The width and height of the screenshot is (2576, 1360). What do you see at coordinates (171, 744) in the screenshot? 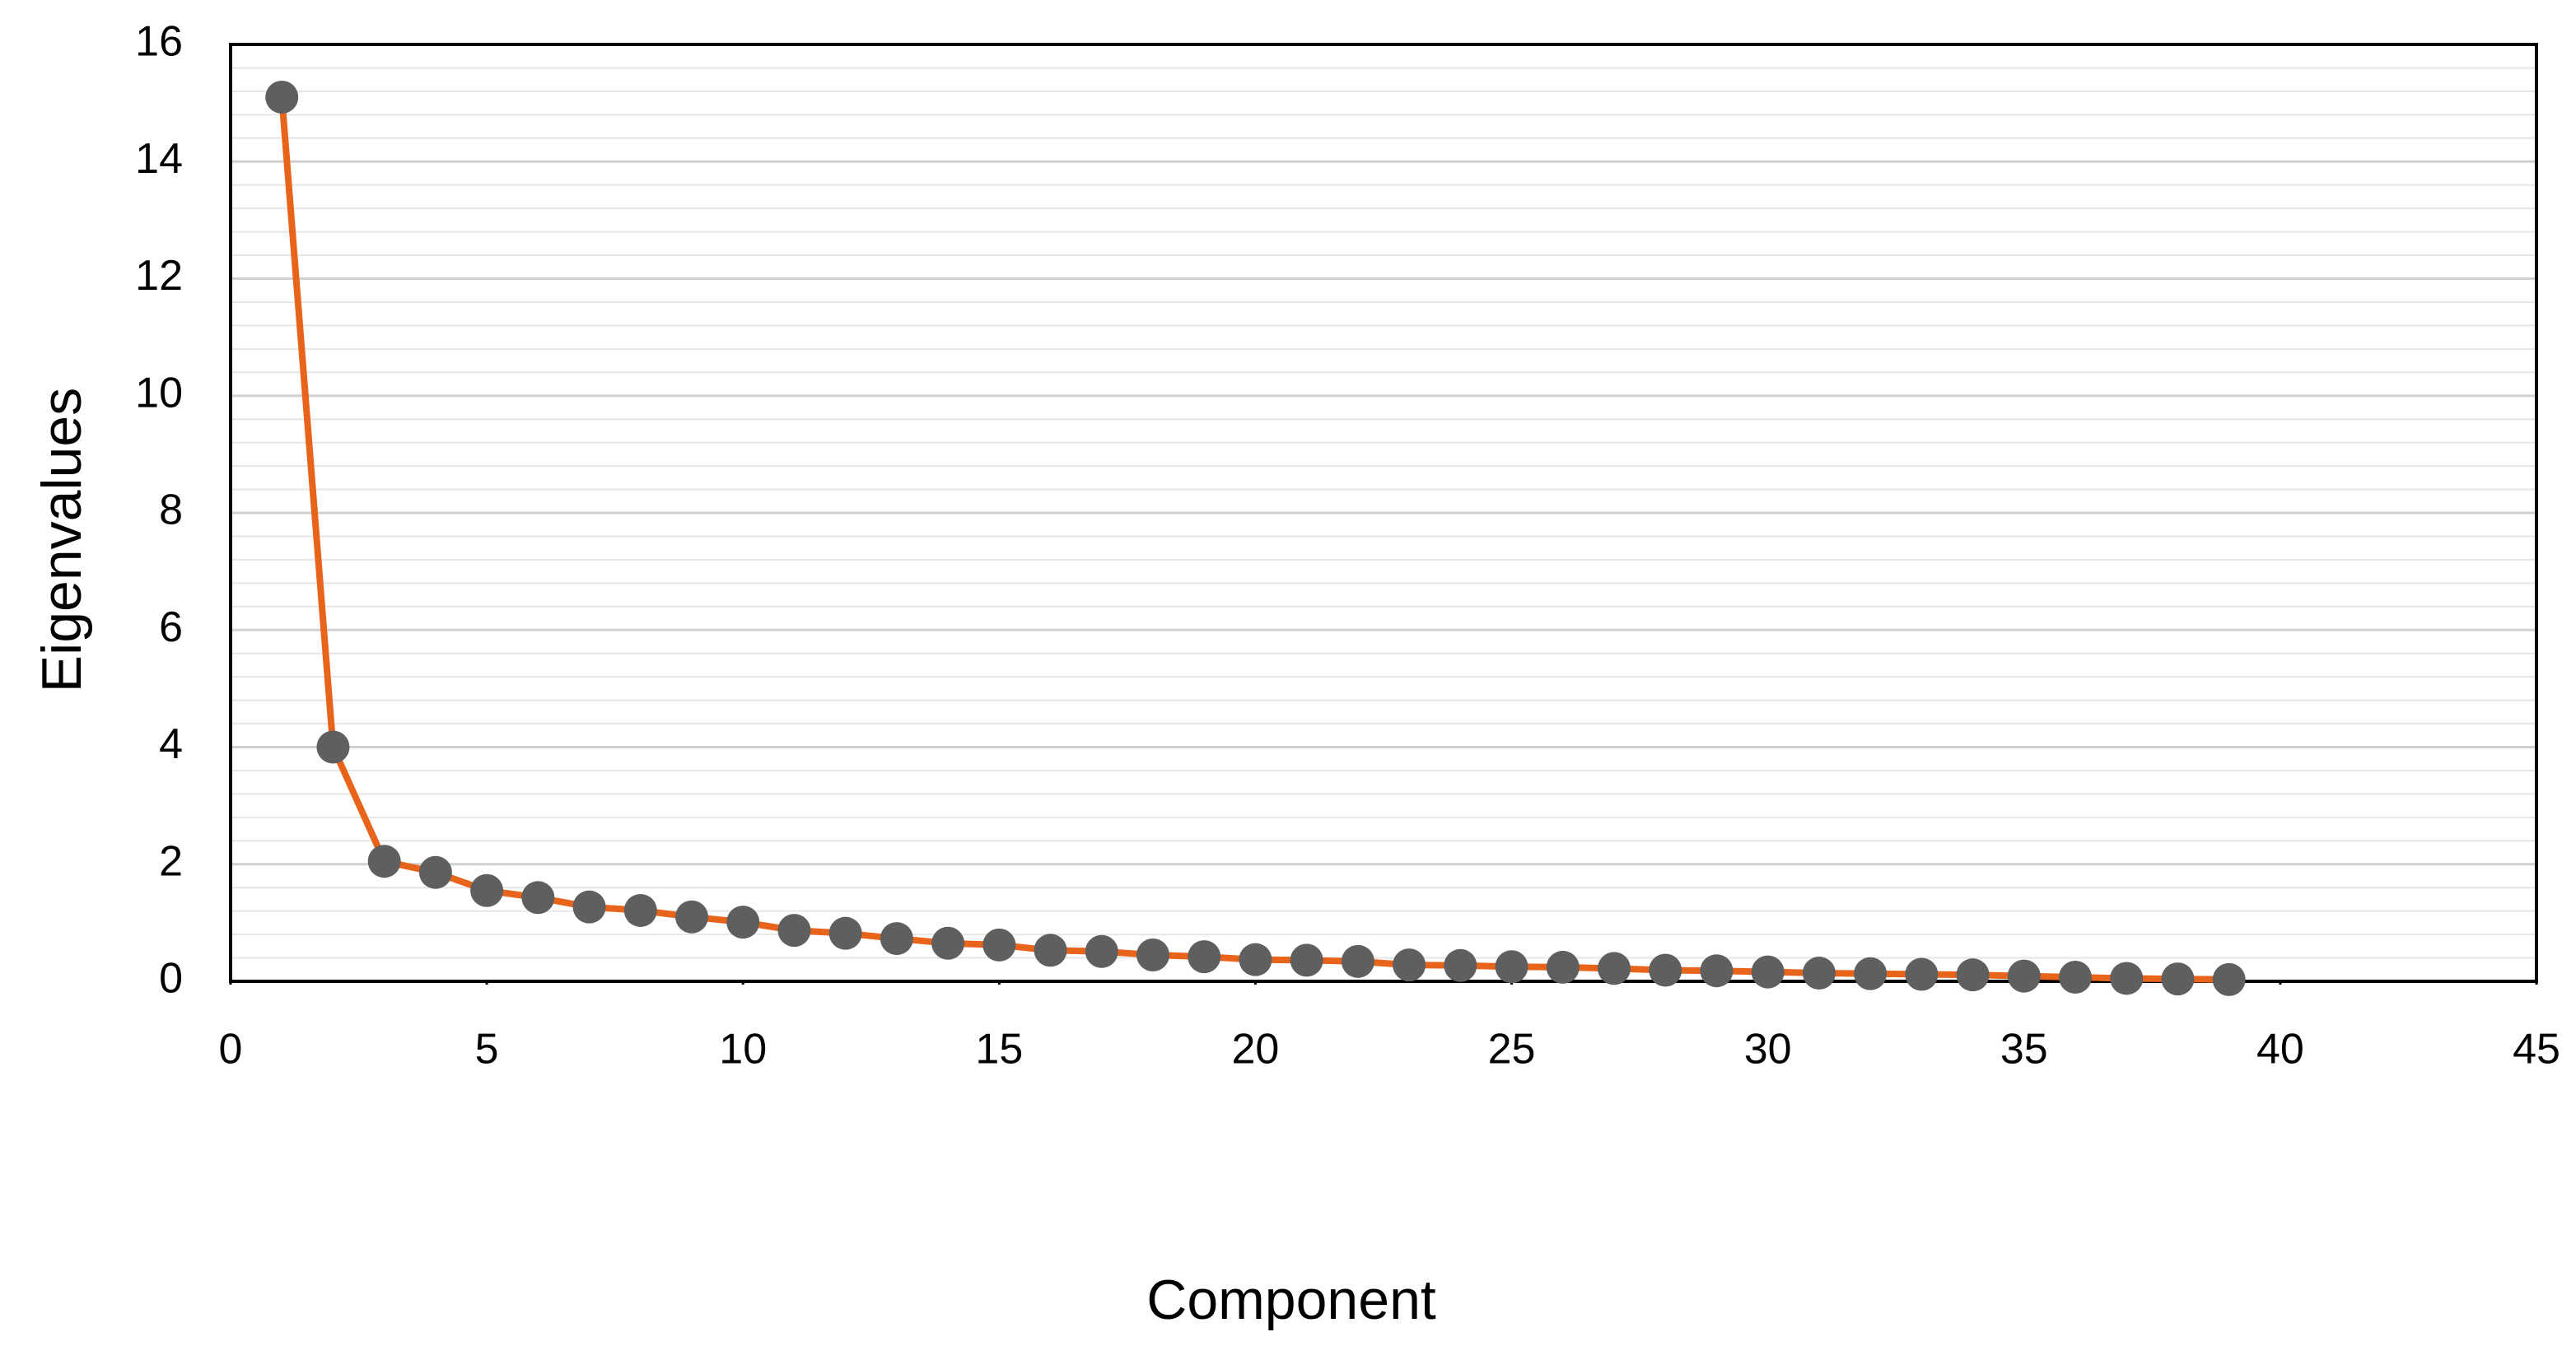
I see `y-tick-label: 4` at bounding box center [171, 744].